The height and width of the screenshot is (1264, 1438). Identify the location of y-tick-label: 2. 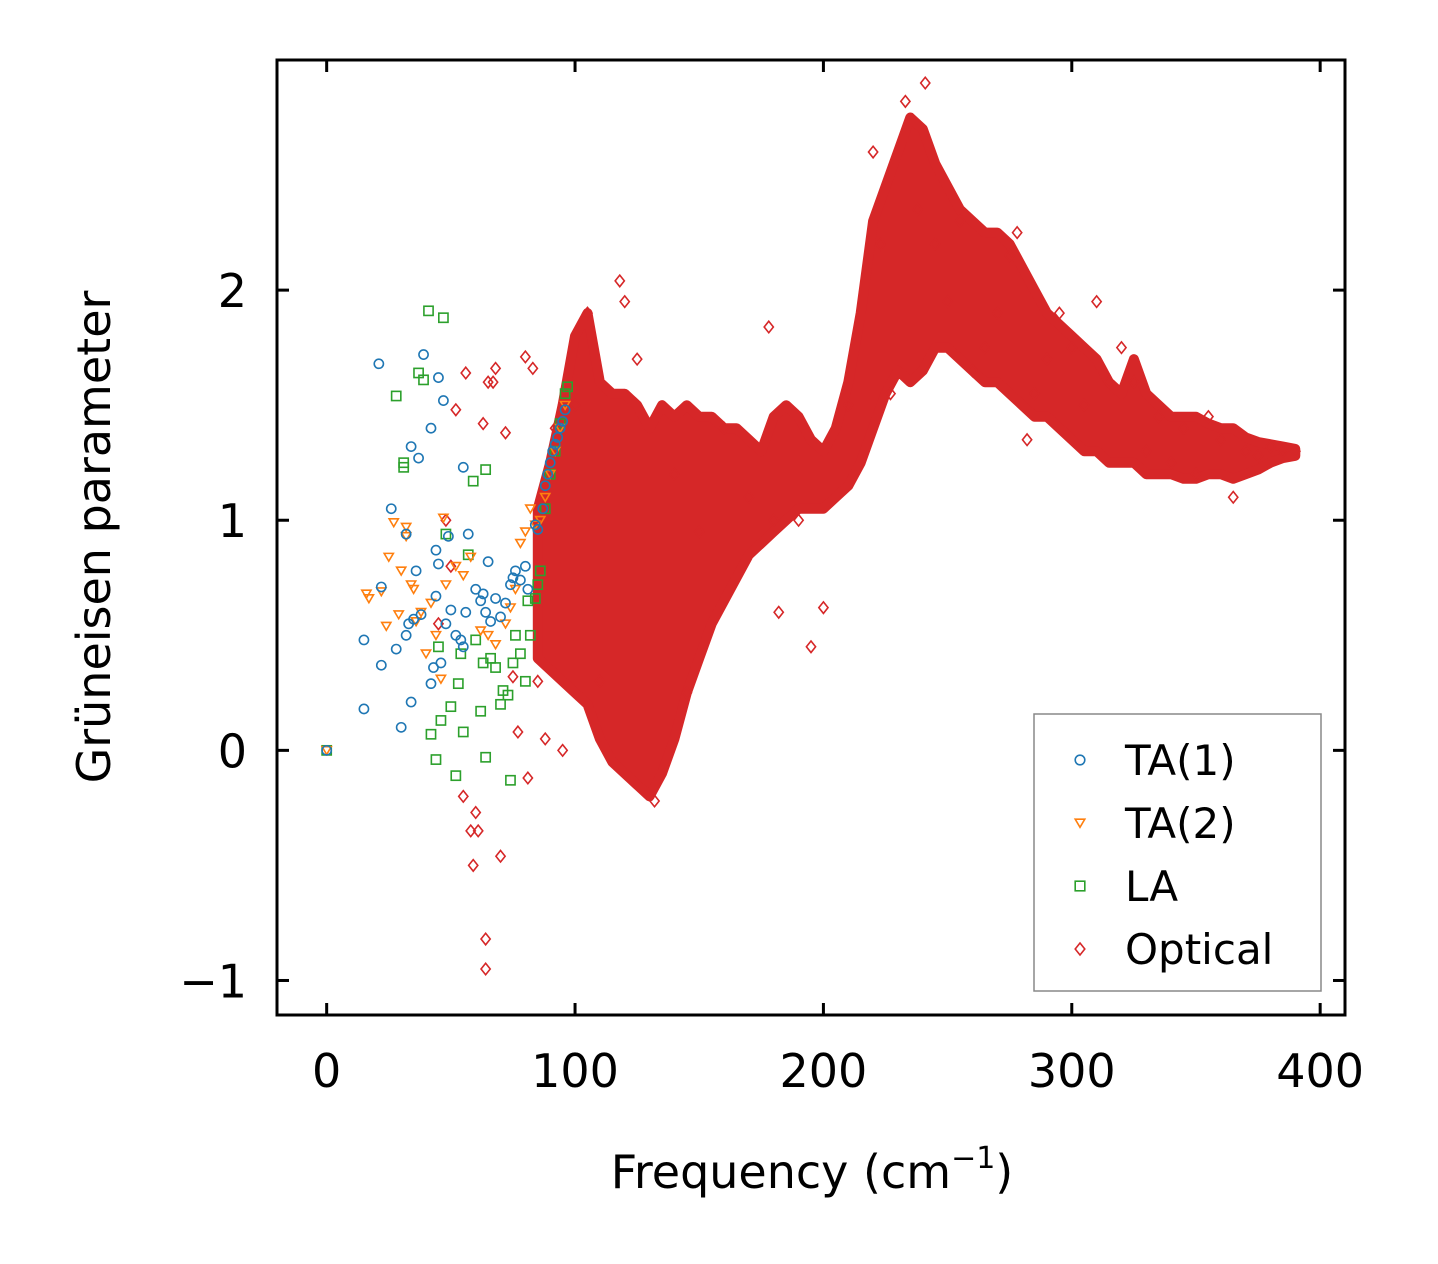
(232, 291).